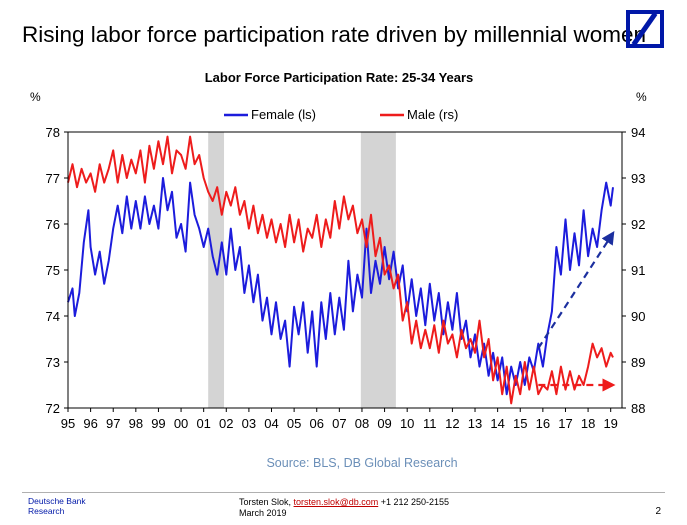 Image resolution: width=687 pixels, height=525 pixels. I want to click on x-tick-label: 18, so click(588, 423).